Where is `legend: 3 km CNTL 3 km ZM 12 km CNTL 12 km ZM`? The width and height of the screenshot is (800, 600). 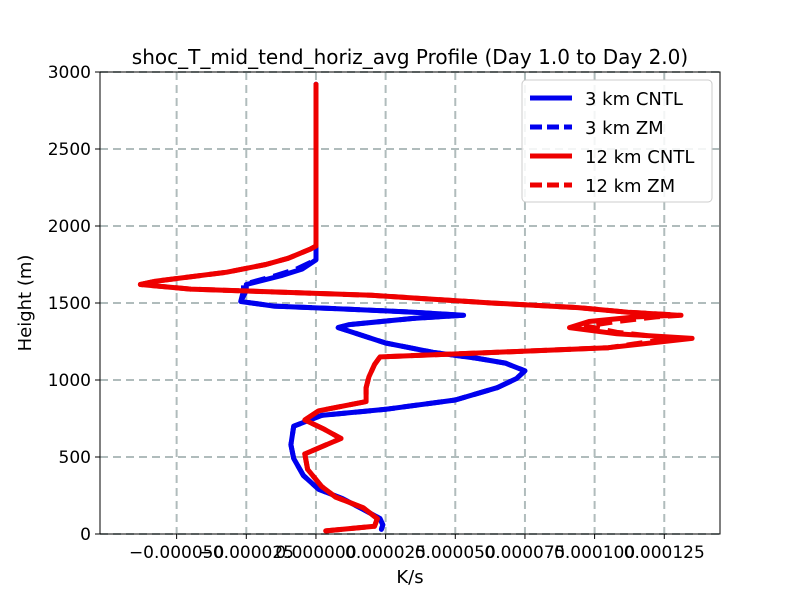
legend: 3 km CNTL 3 km ZM 12 km CNTL 12 km ZM is located at coordinates (617, 141).